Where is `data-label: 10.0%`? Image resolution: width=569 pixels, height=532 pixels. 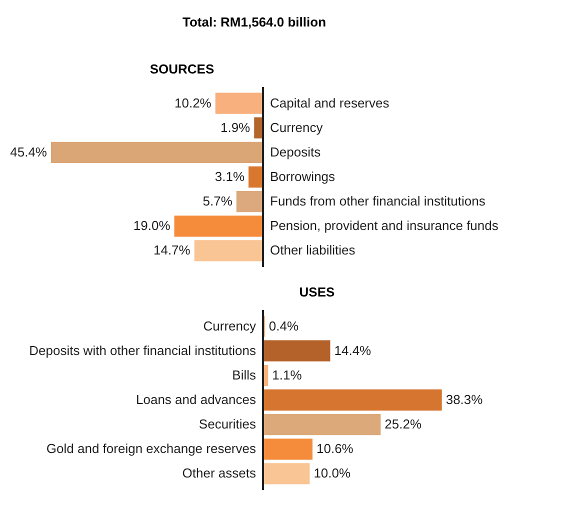
data-label: 10.0% is located at coordinates (332, 473).